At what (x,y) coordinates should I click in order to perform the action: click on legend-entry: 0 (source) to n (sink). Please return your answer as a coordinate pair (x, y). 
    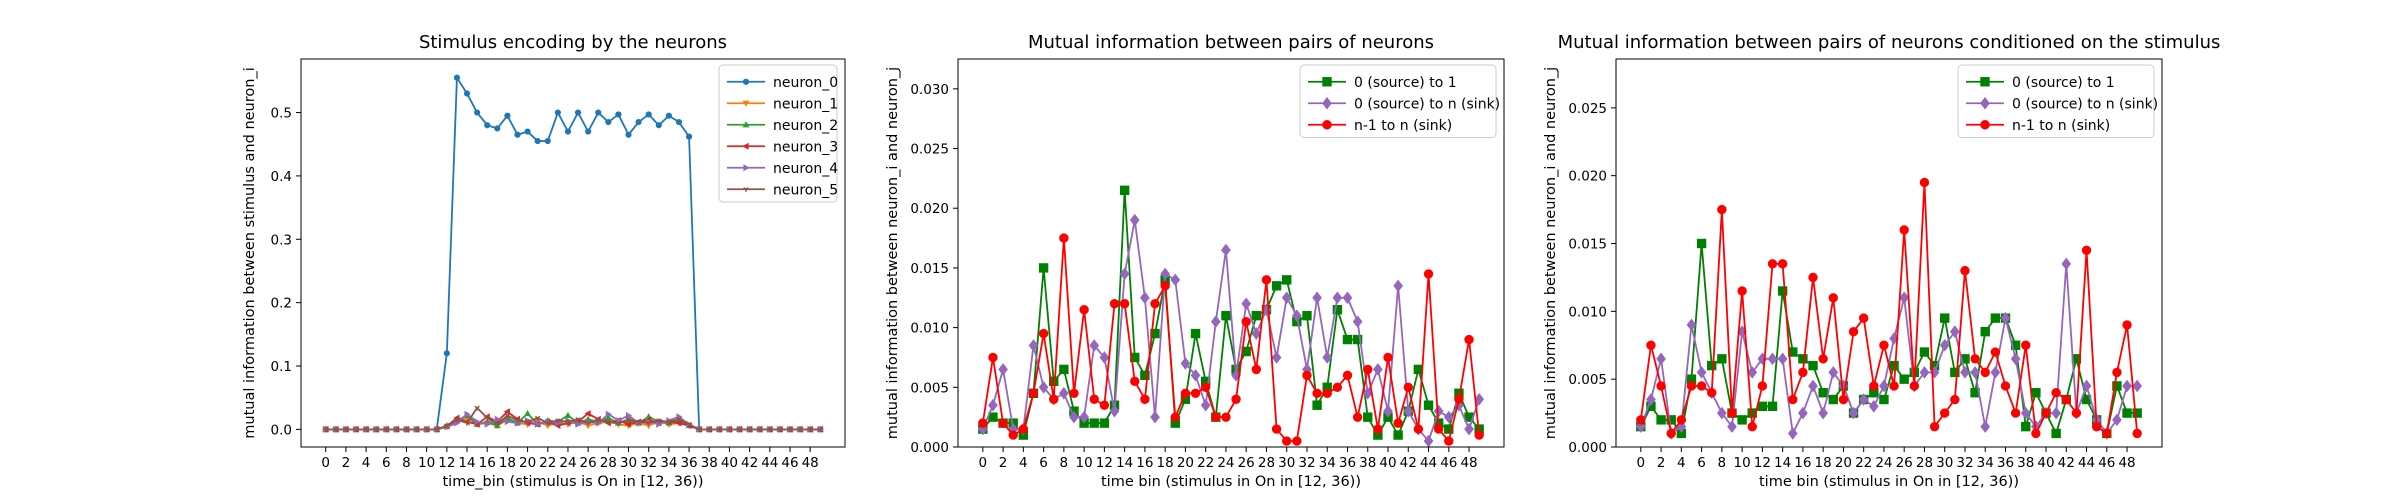
    Looking at the image, I should click on (1427, 104).